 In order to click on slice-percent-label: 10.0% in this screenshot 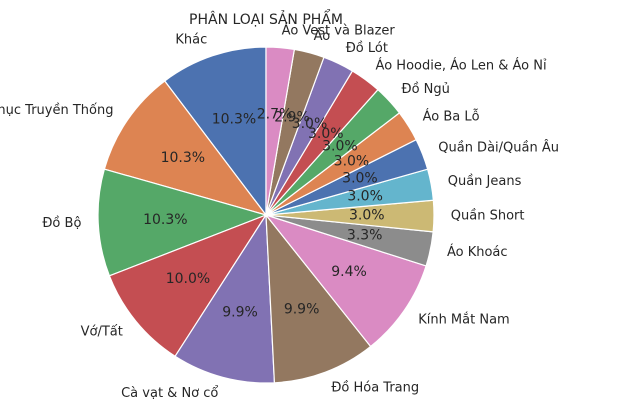, I will do `click(188, 279)`.